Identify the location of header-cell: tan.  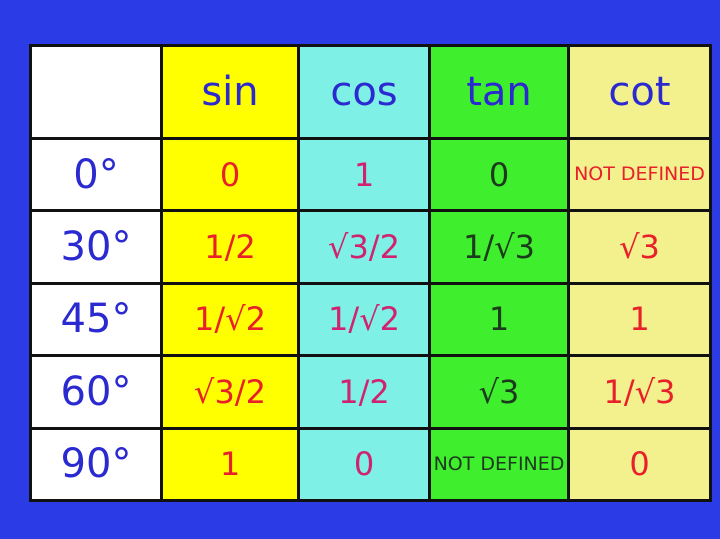
(499, 92).